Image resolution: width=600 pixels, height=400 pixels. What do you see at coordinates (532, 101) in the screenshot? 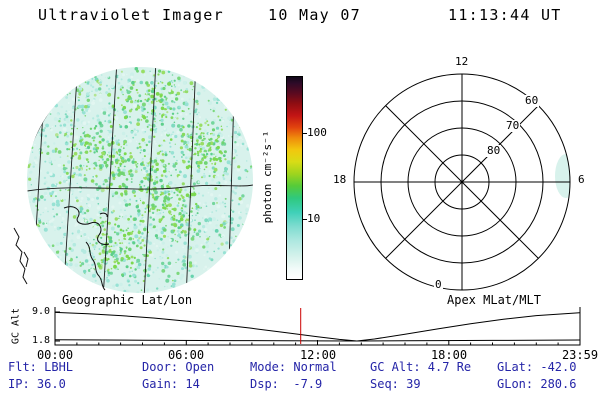
I see `polar-ring-60: 60` at bounding box center [532, 101].